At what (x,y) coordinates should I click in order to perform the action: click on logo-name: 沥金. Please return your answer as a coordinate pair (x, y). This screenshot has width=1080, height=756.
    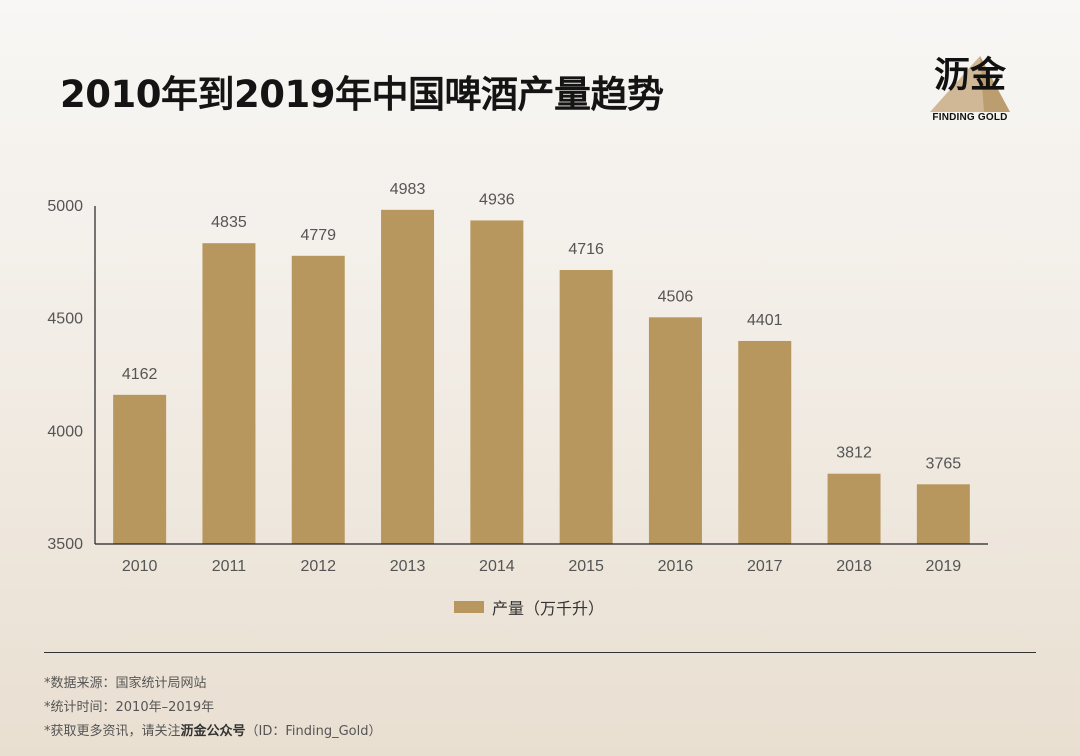
    Looking at the image, I should click on (969, 75).